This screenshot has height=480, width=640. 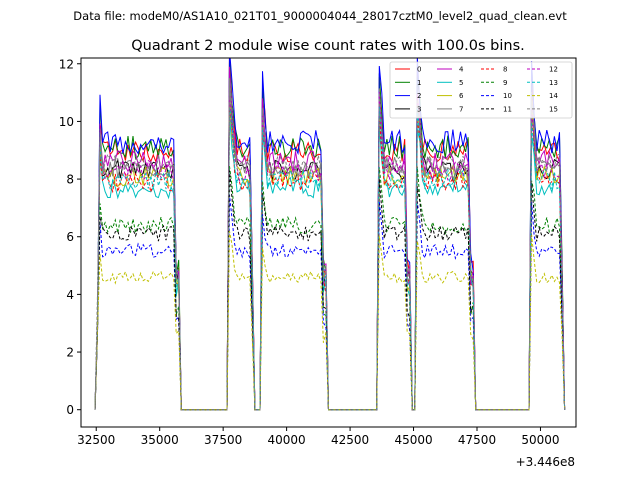 What do you see at coordinates (66, 122) in the screenshot?
I see `y-tick-label: 10` at bounding box center [66, 122].